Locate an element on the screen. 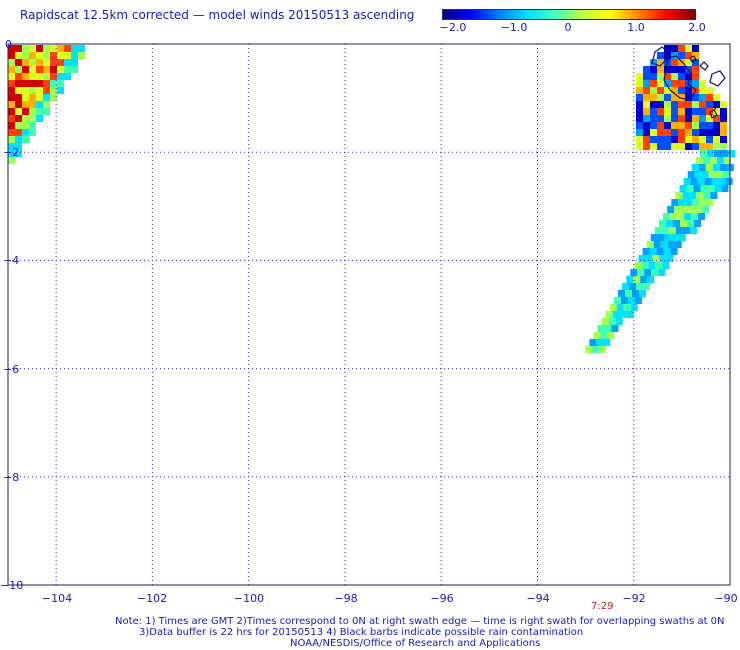 The width and height of the screenshot is (740, 650). lon-label: −98 is located at coordinates (346, 598).